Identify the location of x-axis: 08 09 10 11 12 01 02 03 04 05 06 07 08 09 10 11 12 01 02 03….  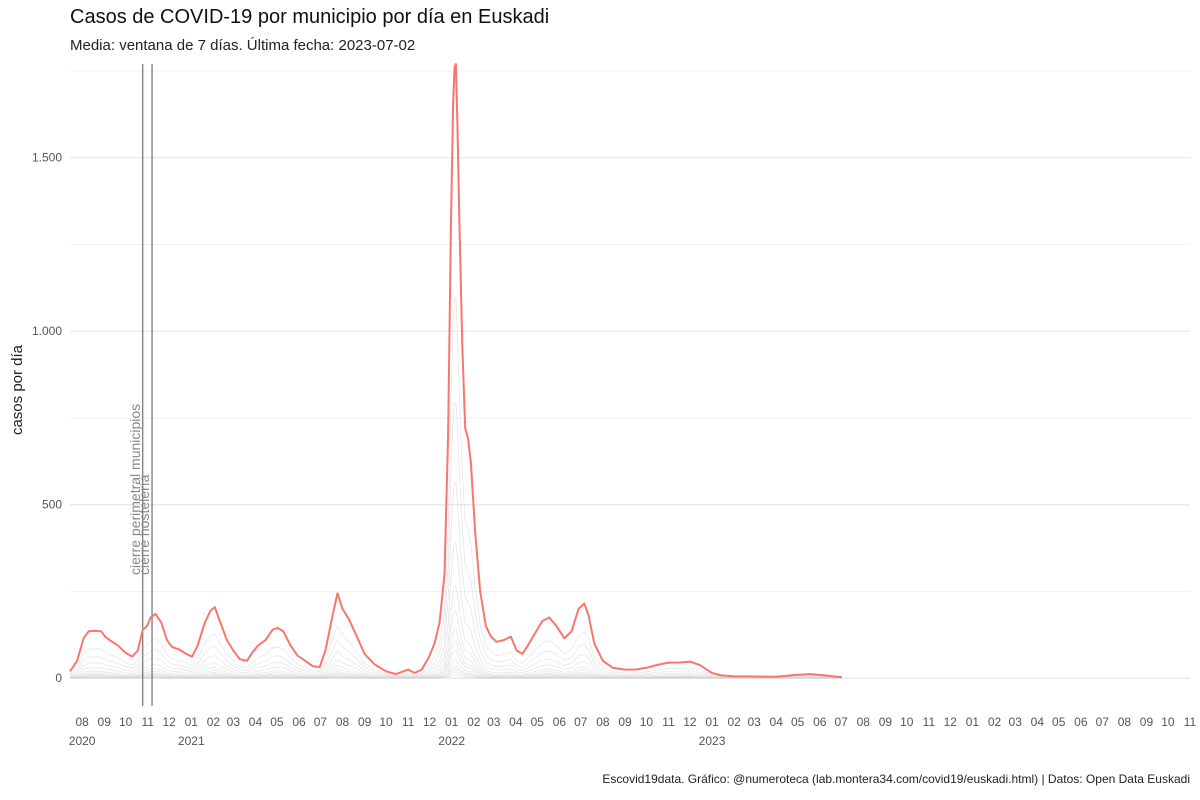
(633, 731).